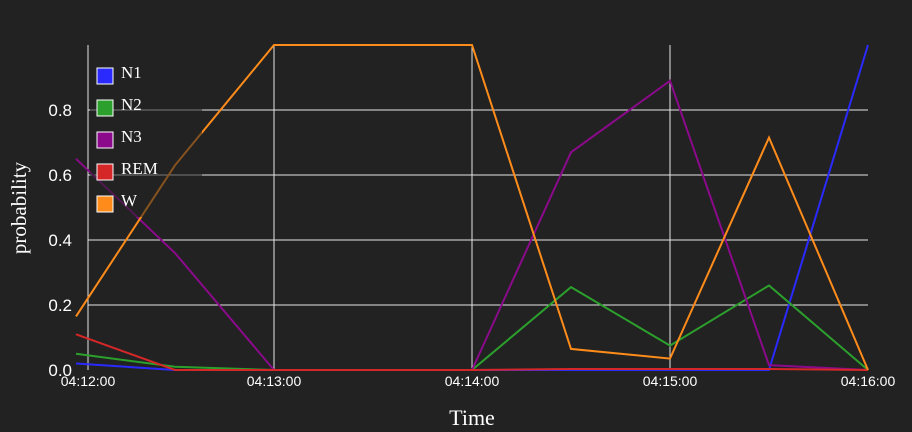 The width and height of the screenshot is (912, 432). Describe the element at coordinates (19, 207) in the screenshot. I see `y-axis-label: probability` at that location.